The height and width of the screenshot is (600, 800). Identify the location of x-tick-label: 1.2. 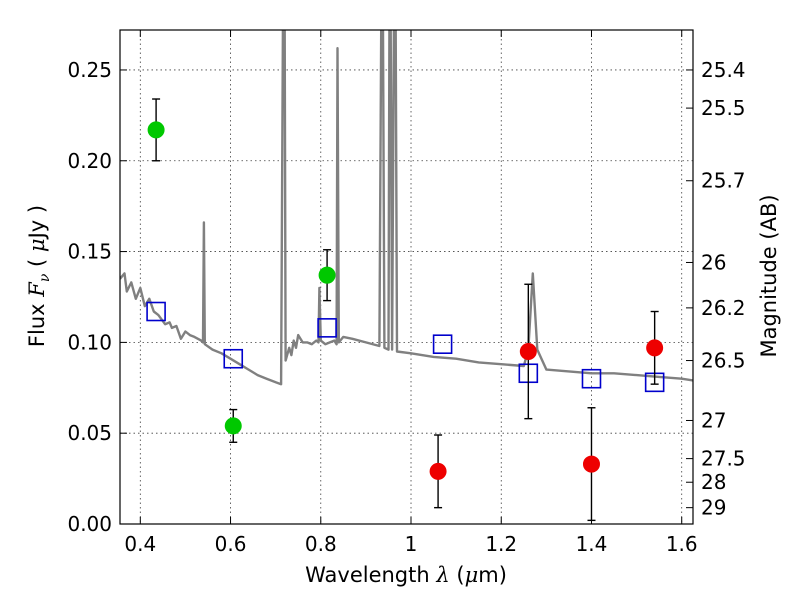
(501, 544).